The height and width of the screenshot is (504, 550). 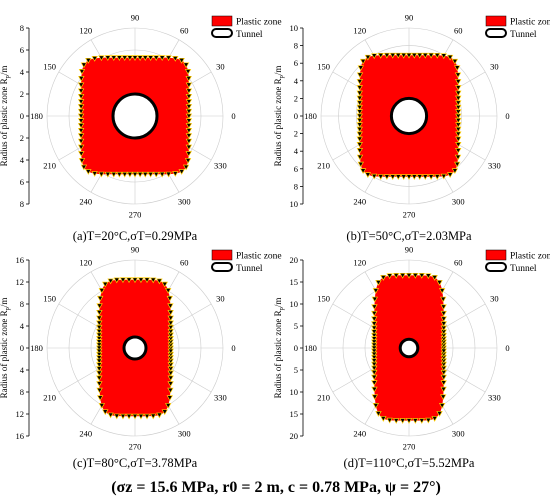 I want to click on angle-tick-label: 90, so click(x=135, y=17).